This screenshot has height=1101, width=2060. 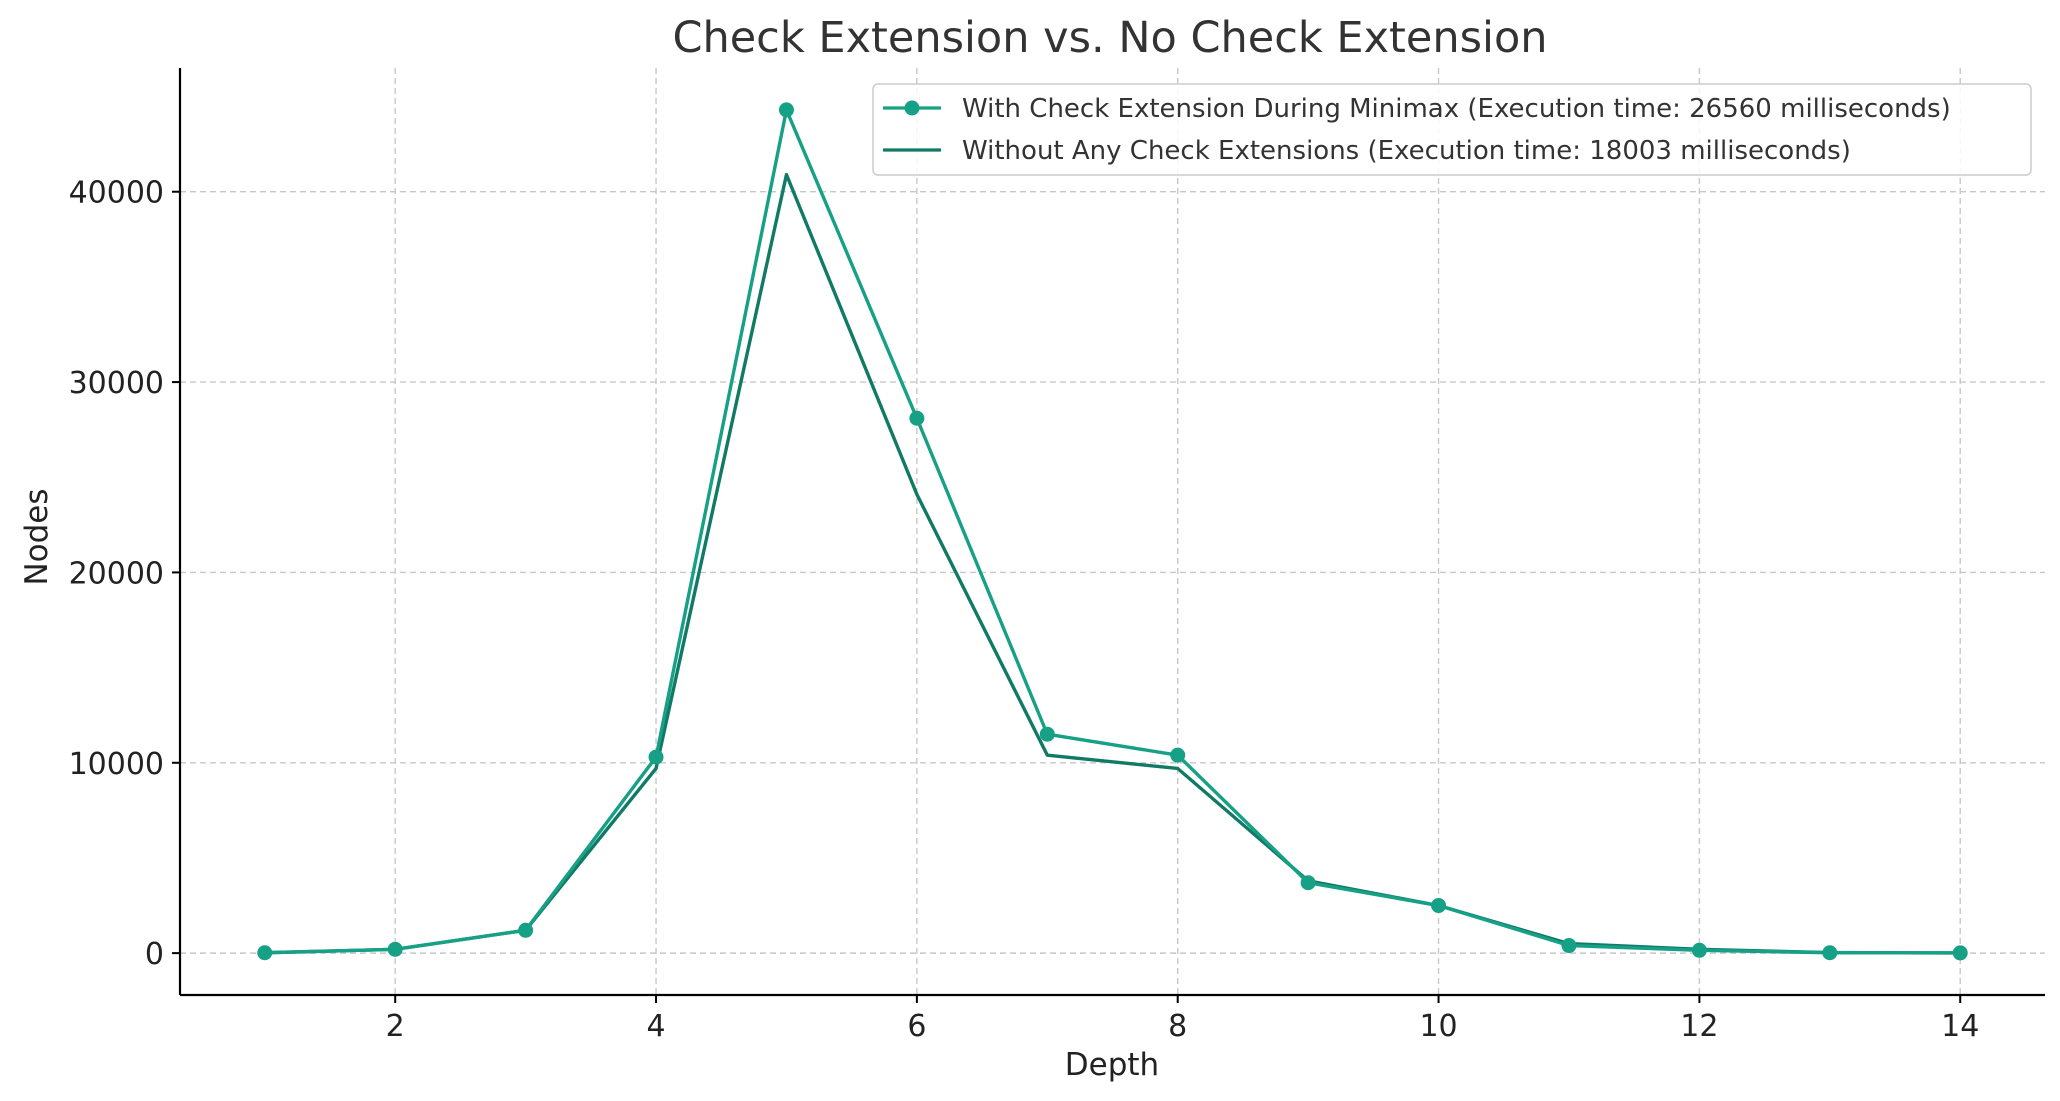 I want to click on legend-marker-with-check, so click(x=912, y=108).